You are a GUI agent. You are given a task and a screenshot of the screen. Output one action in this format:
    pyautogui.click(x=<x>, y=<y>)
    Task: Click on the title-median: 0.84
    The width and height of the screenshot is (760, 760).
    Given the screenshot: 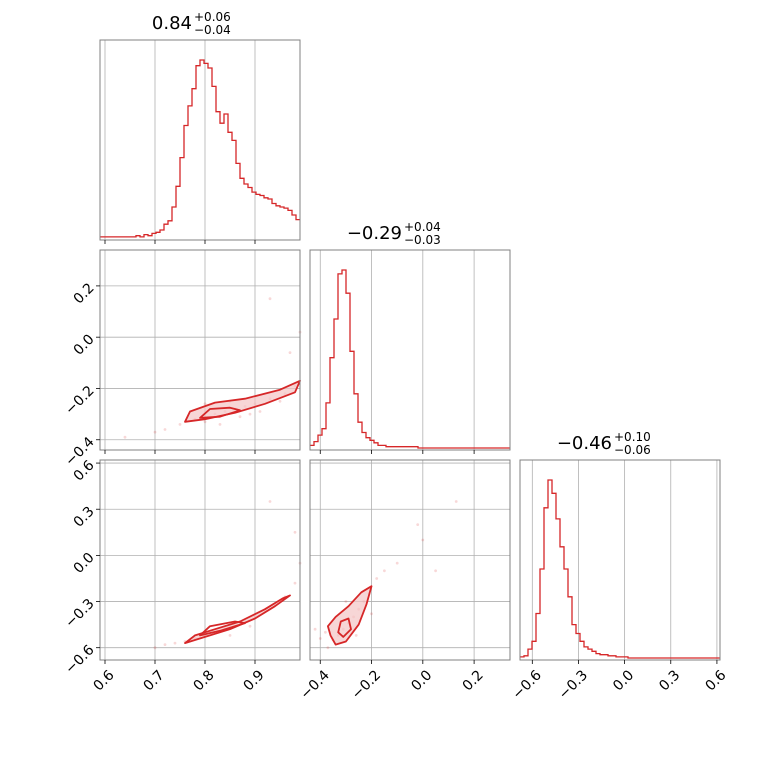 What is the action you would take?
    pyautogui.click(x=172, y=23)
    